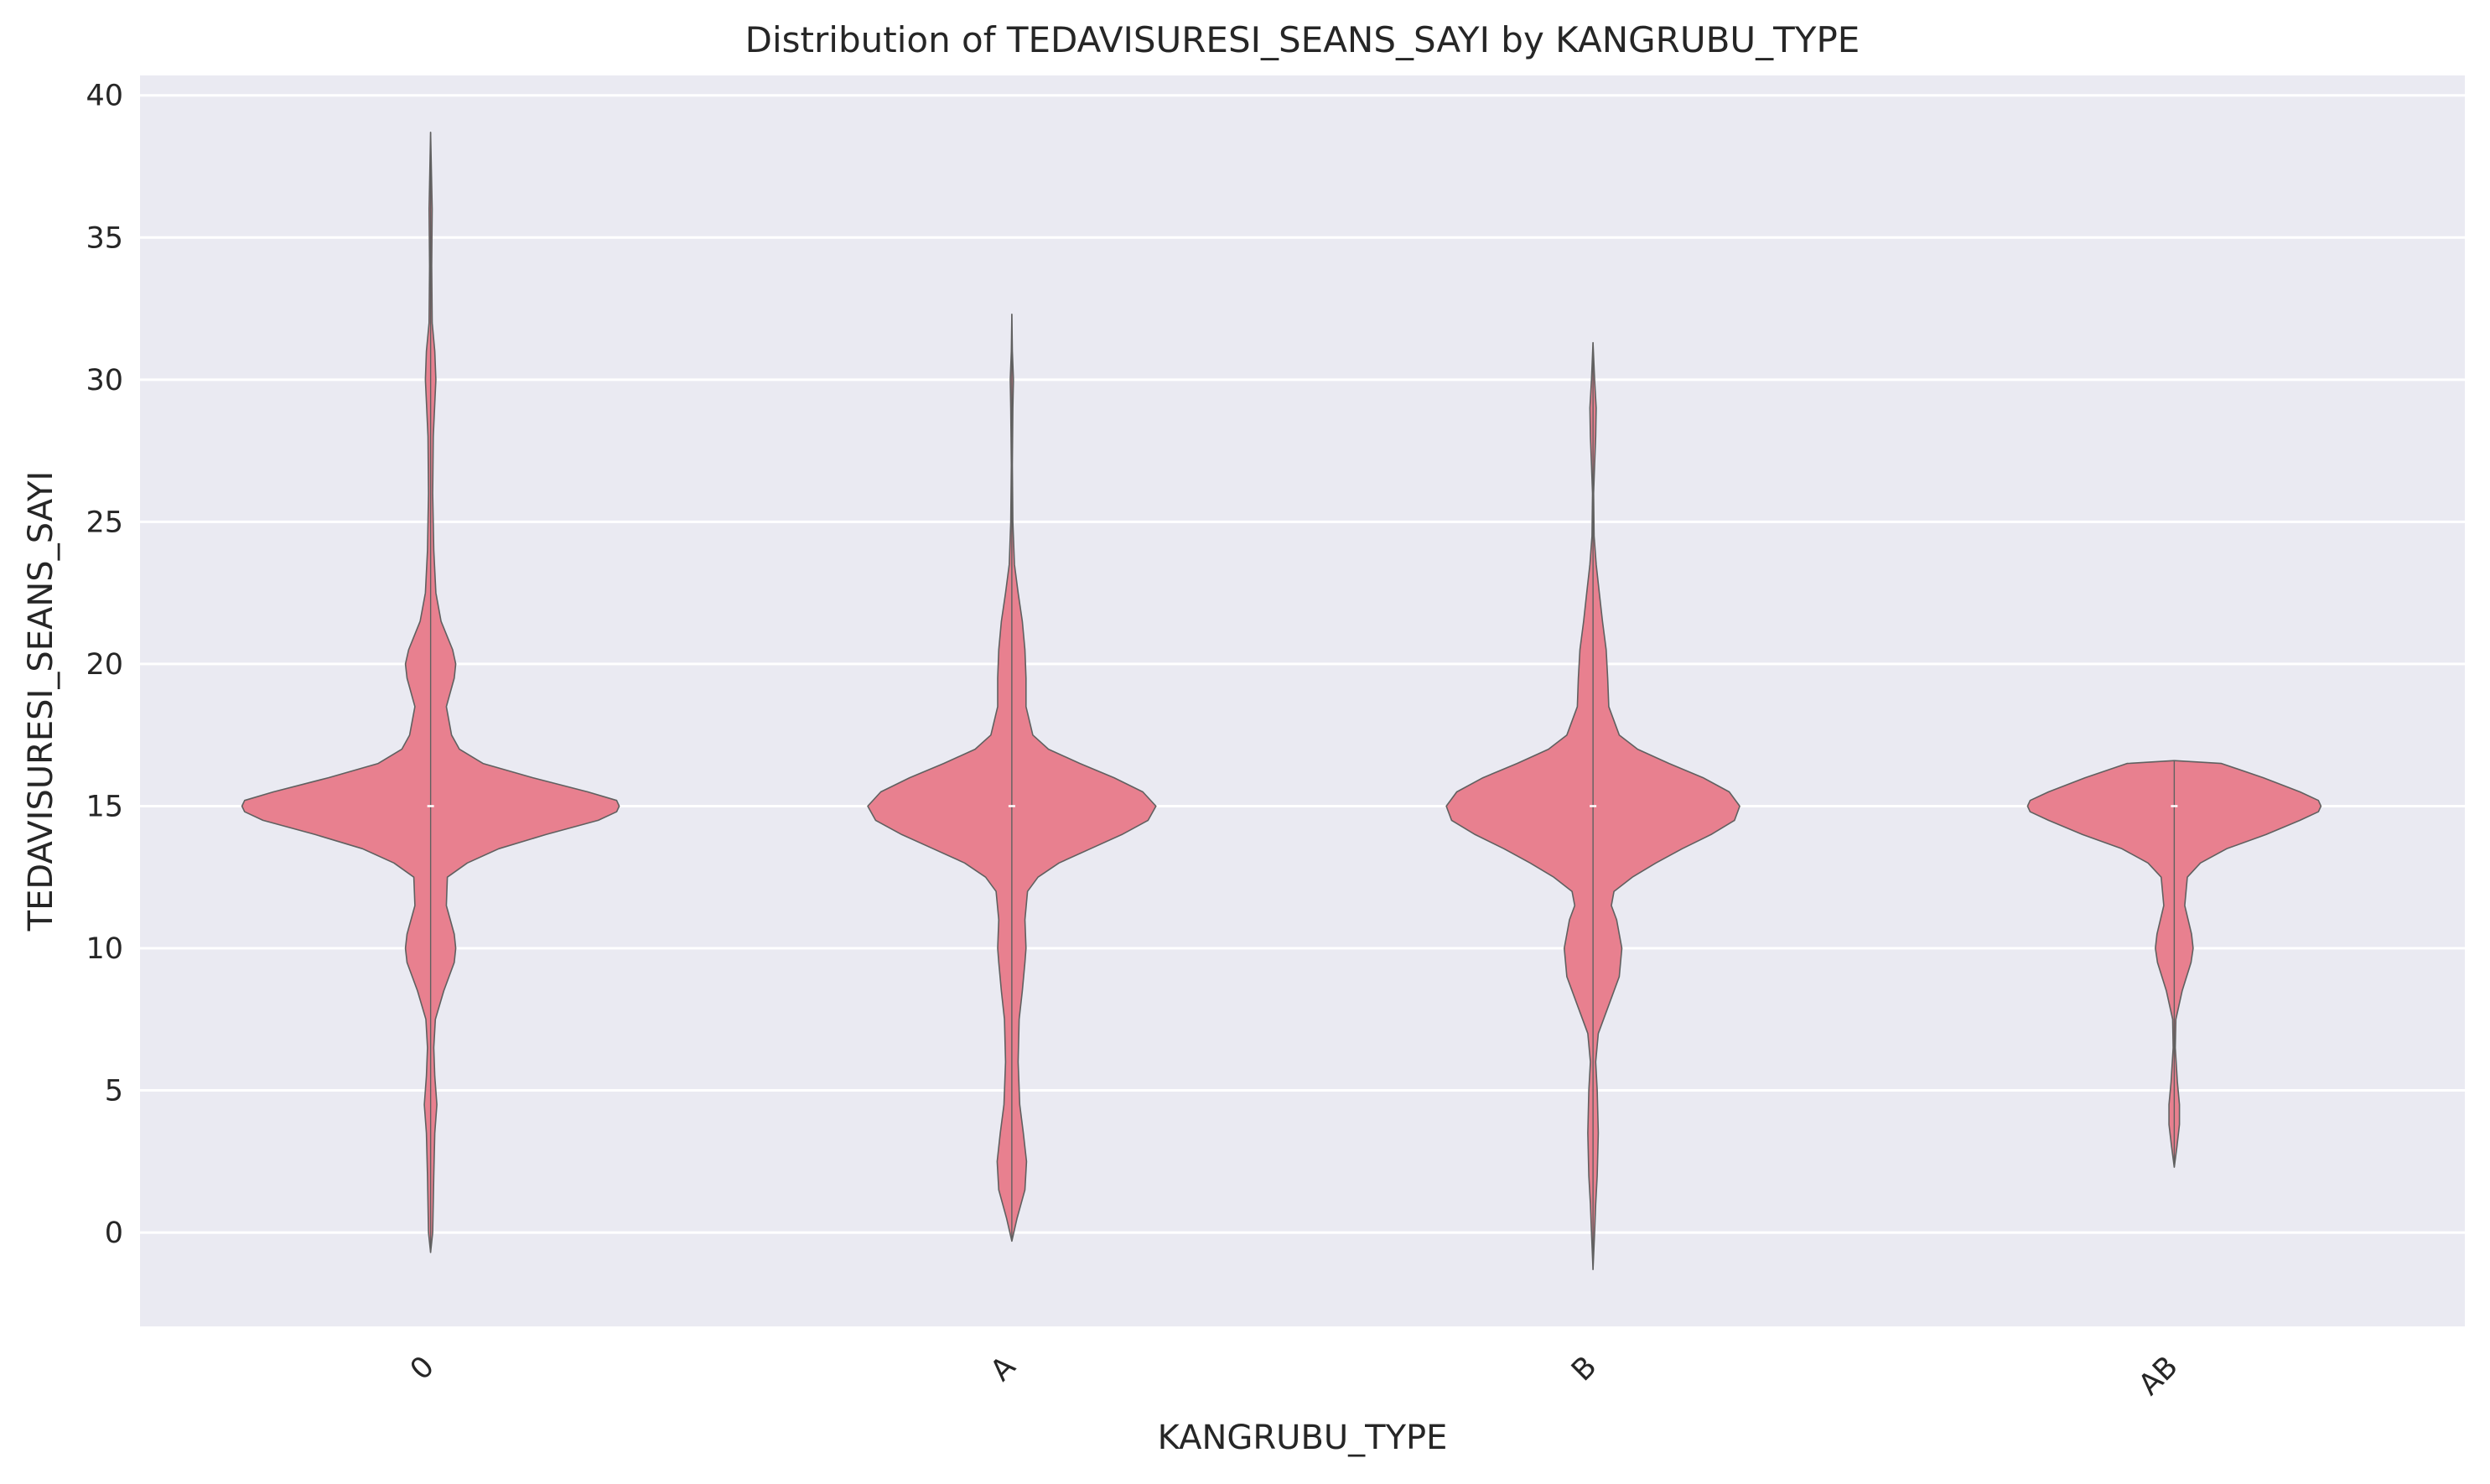 The width and height of the screenshot is (2490, 1484). Describe the element at coordinates (104, 380) in the screenshot. I see `y-tick-label: 30` at that location.